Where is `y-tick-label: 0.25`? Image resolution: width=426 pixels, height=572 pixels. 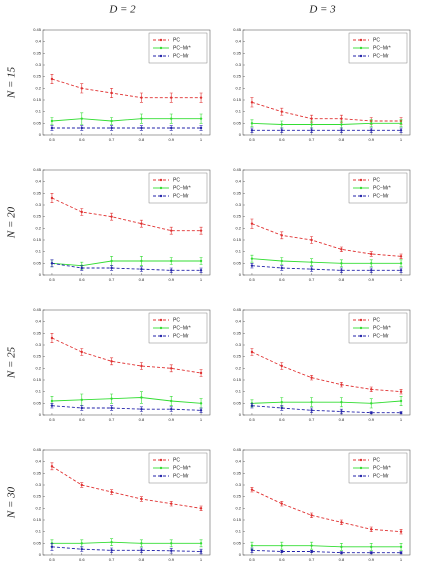
y-tick-label: 0.25 is located at coordinates (37, 356).